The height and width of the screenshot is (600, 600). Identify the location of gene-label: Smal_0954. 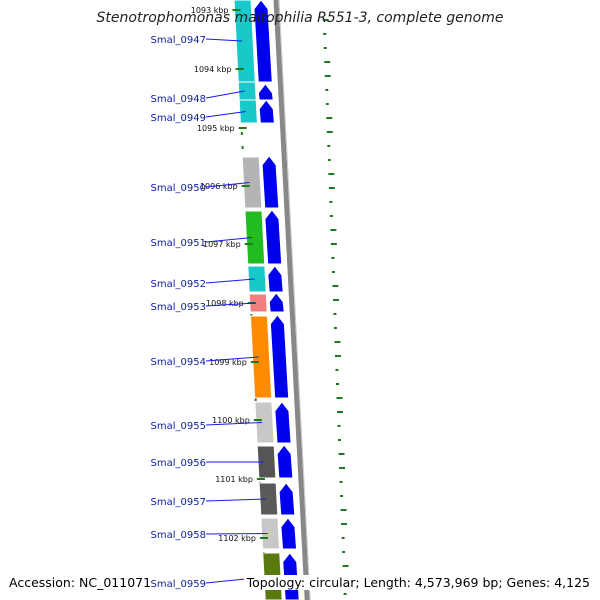
(178, 362).